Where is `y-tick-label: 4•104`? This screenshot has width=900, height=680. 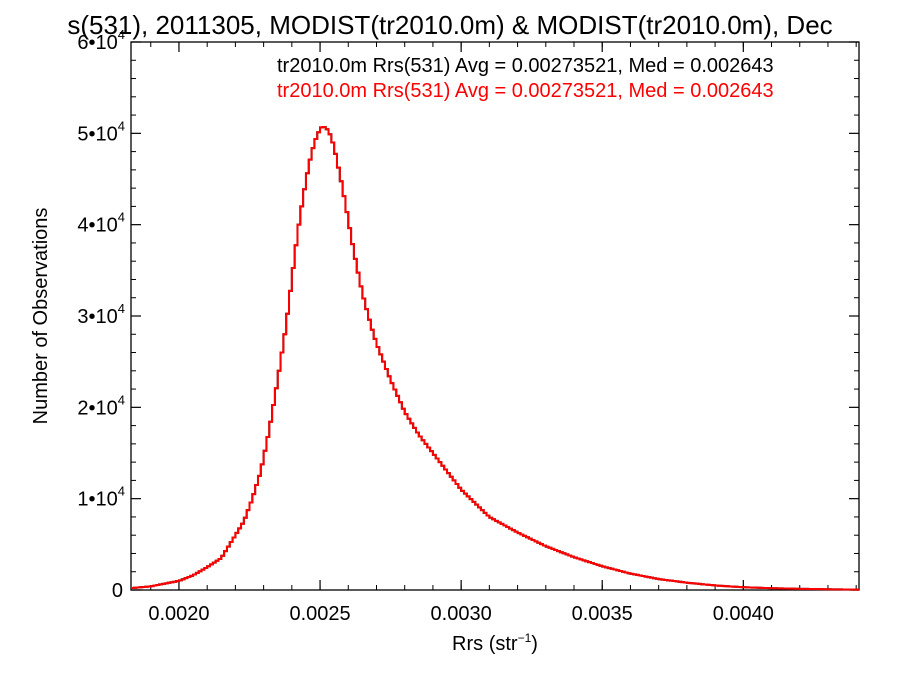 y-tick-label: 4•104 is located at coordinates (101, 223).